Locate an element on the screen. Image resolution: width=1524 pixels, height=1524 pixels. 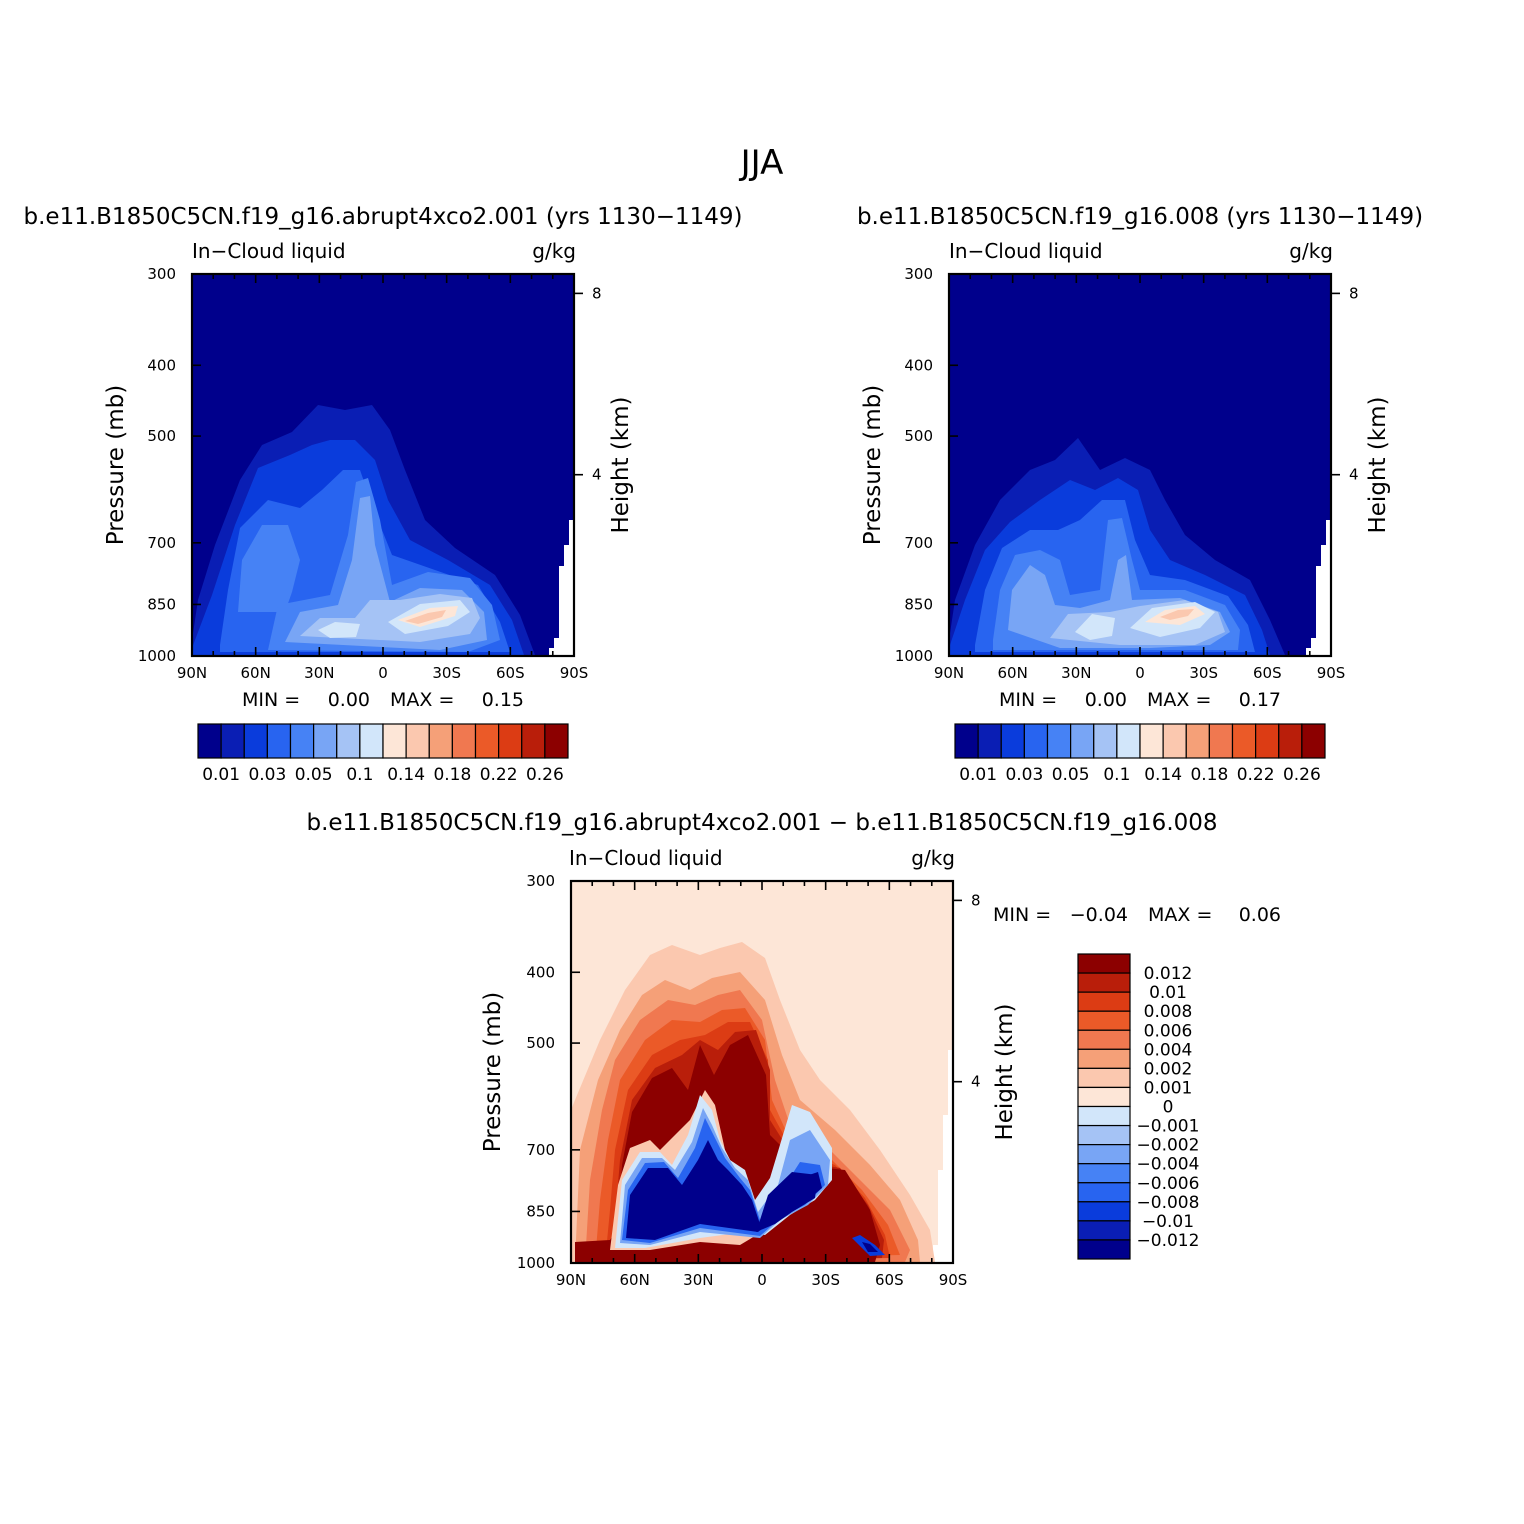
max-value: 0.17 is located at coordinates (1260, 700).